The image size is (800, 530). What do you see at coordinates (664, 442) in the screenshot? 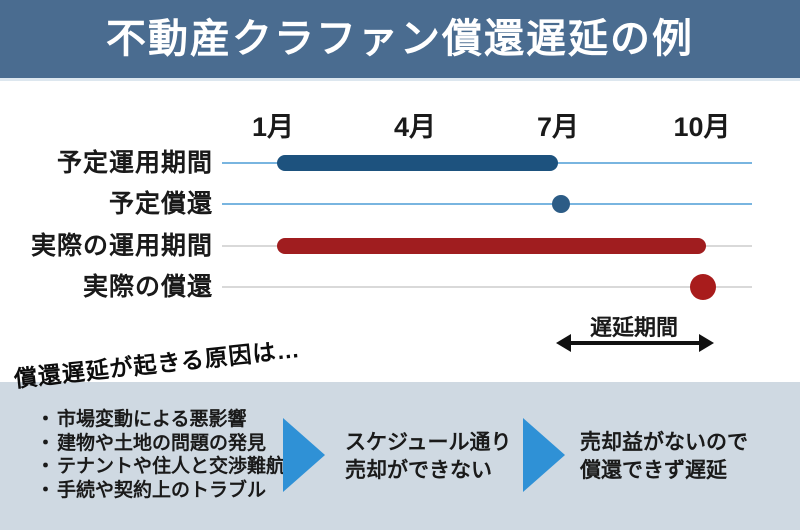
I see `flow-step-line: 売却益がないので` at bounding box center [664, 442].